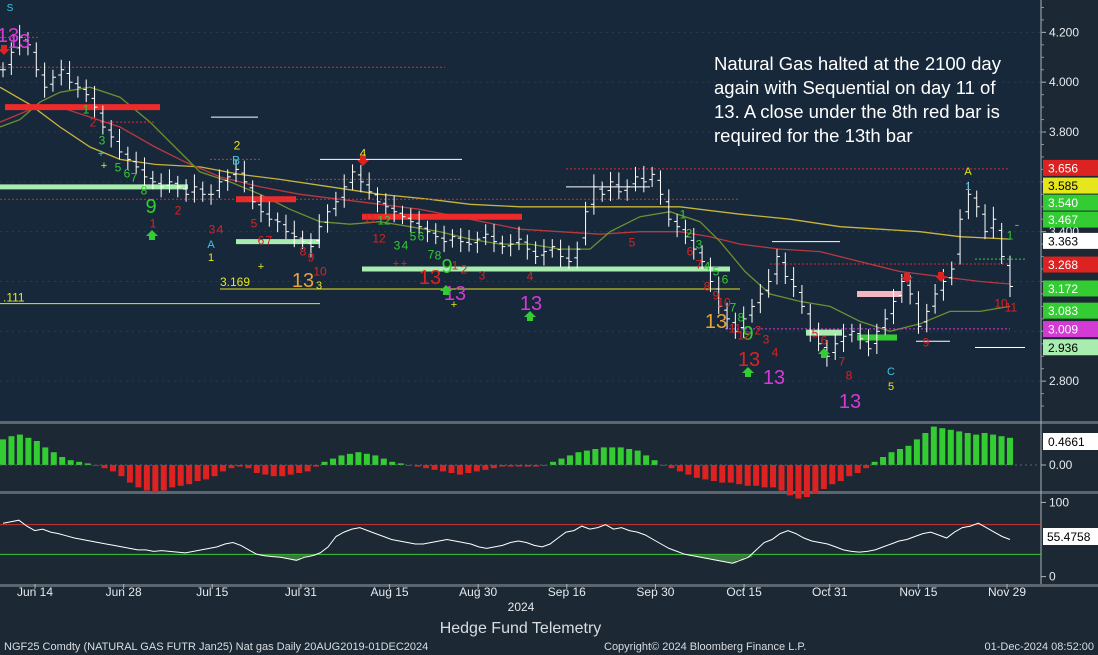 This screenshot has height=655, width=1098. What do you see at coordinates (235, 282) in the screenshot?
I see `price-annotation-label: 3.169` at bounding box center [235, 282].